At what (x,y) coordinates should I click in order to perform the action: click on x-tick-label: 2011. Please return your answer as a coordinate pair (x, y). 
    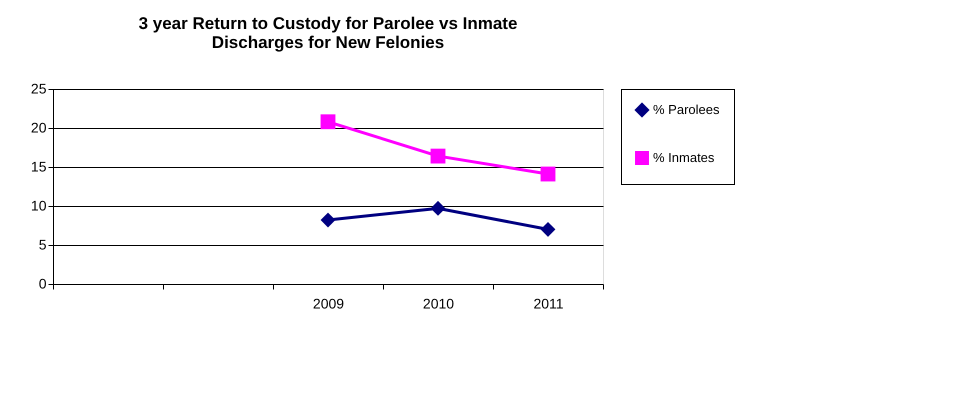
    Looking at the image, I should click on (548, 304).